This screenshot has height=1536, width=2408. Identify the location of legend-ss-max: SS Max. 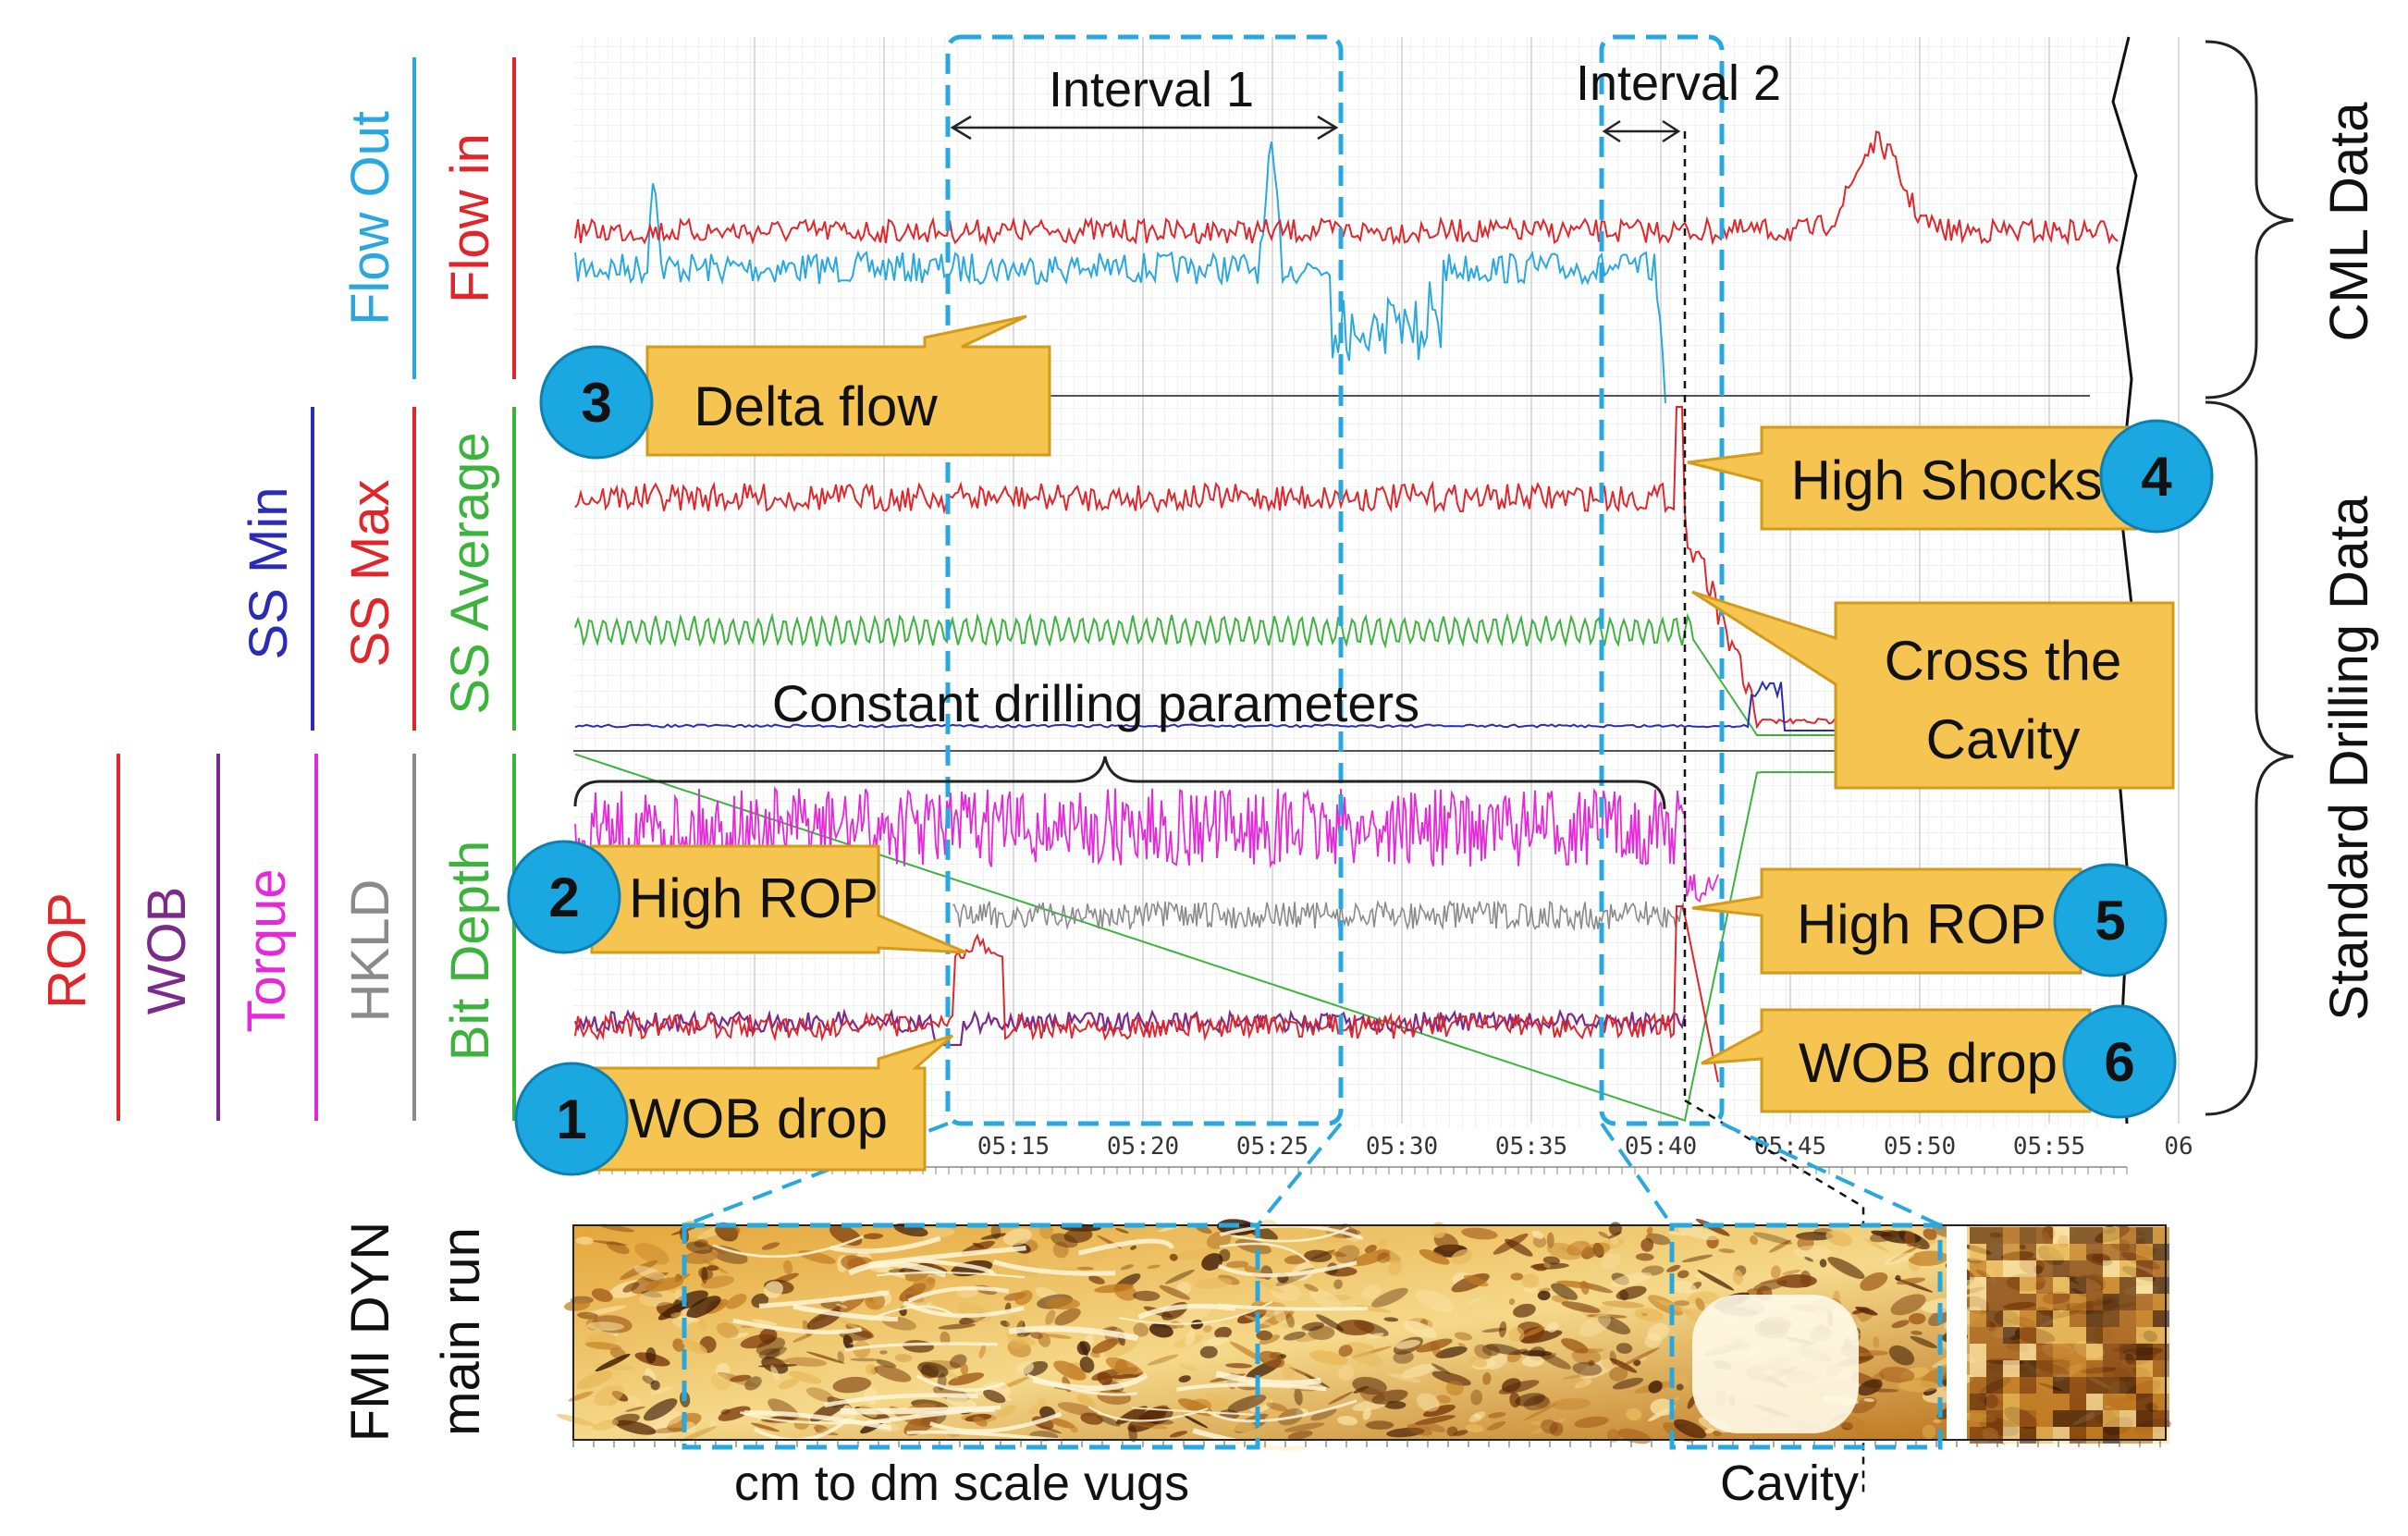
(370, 573).